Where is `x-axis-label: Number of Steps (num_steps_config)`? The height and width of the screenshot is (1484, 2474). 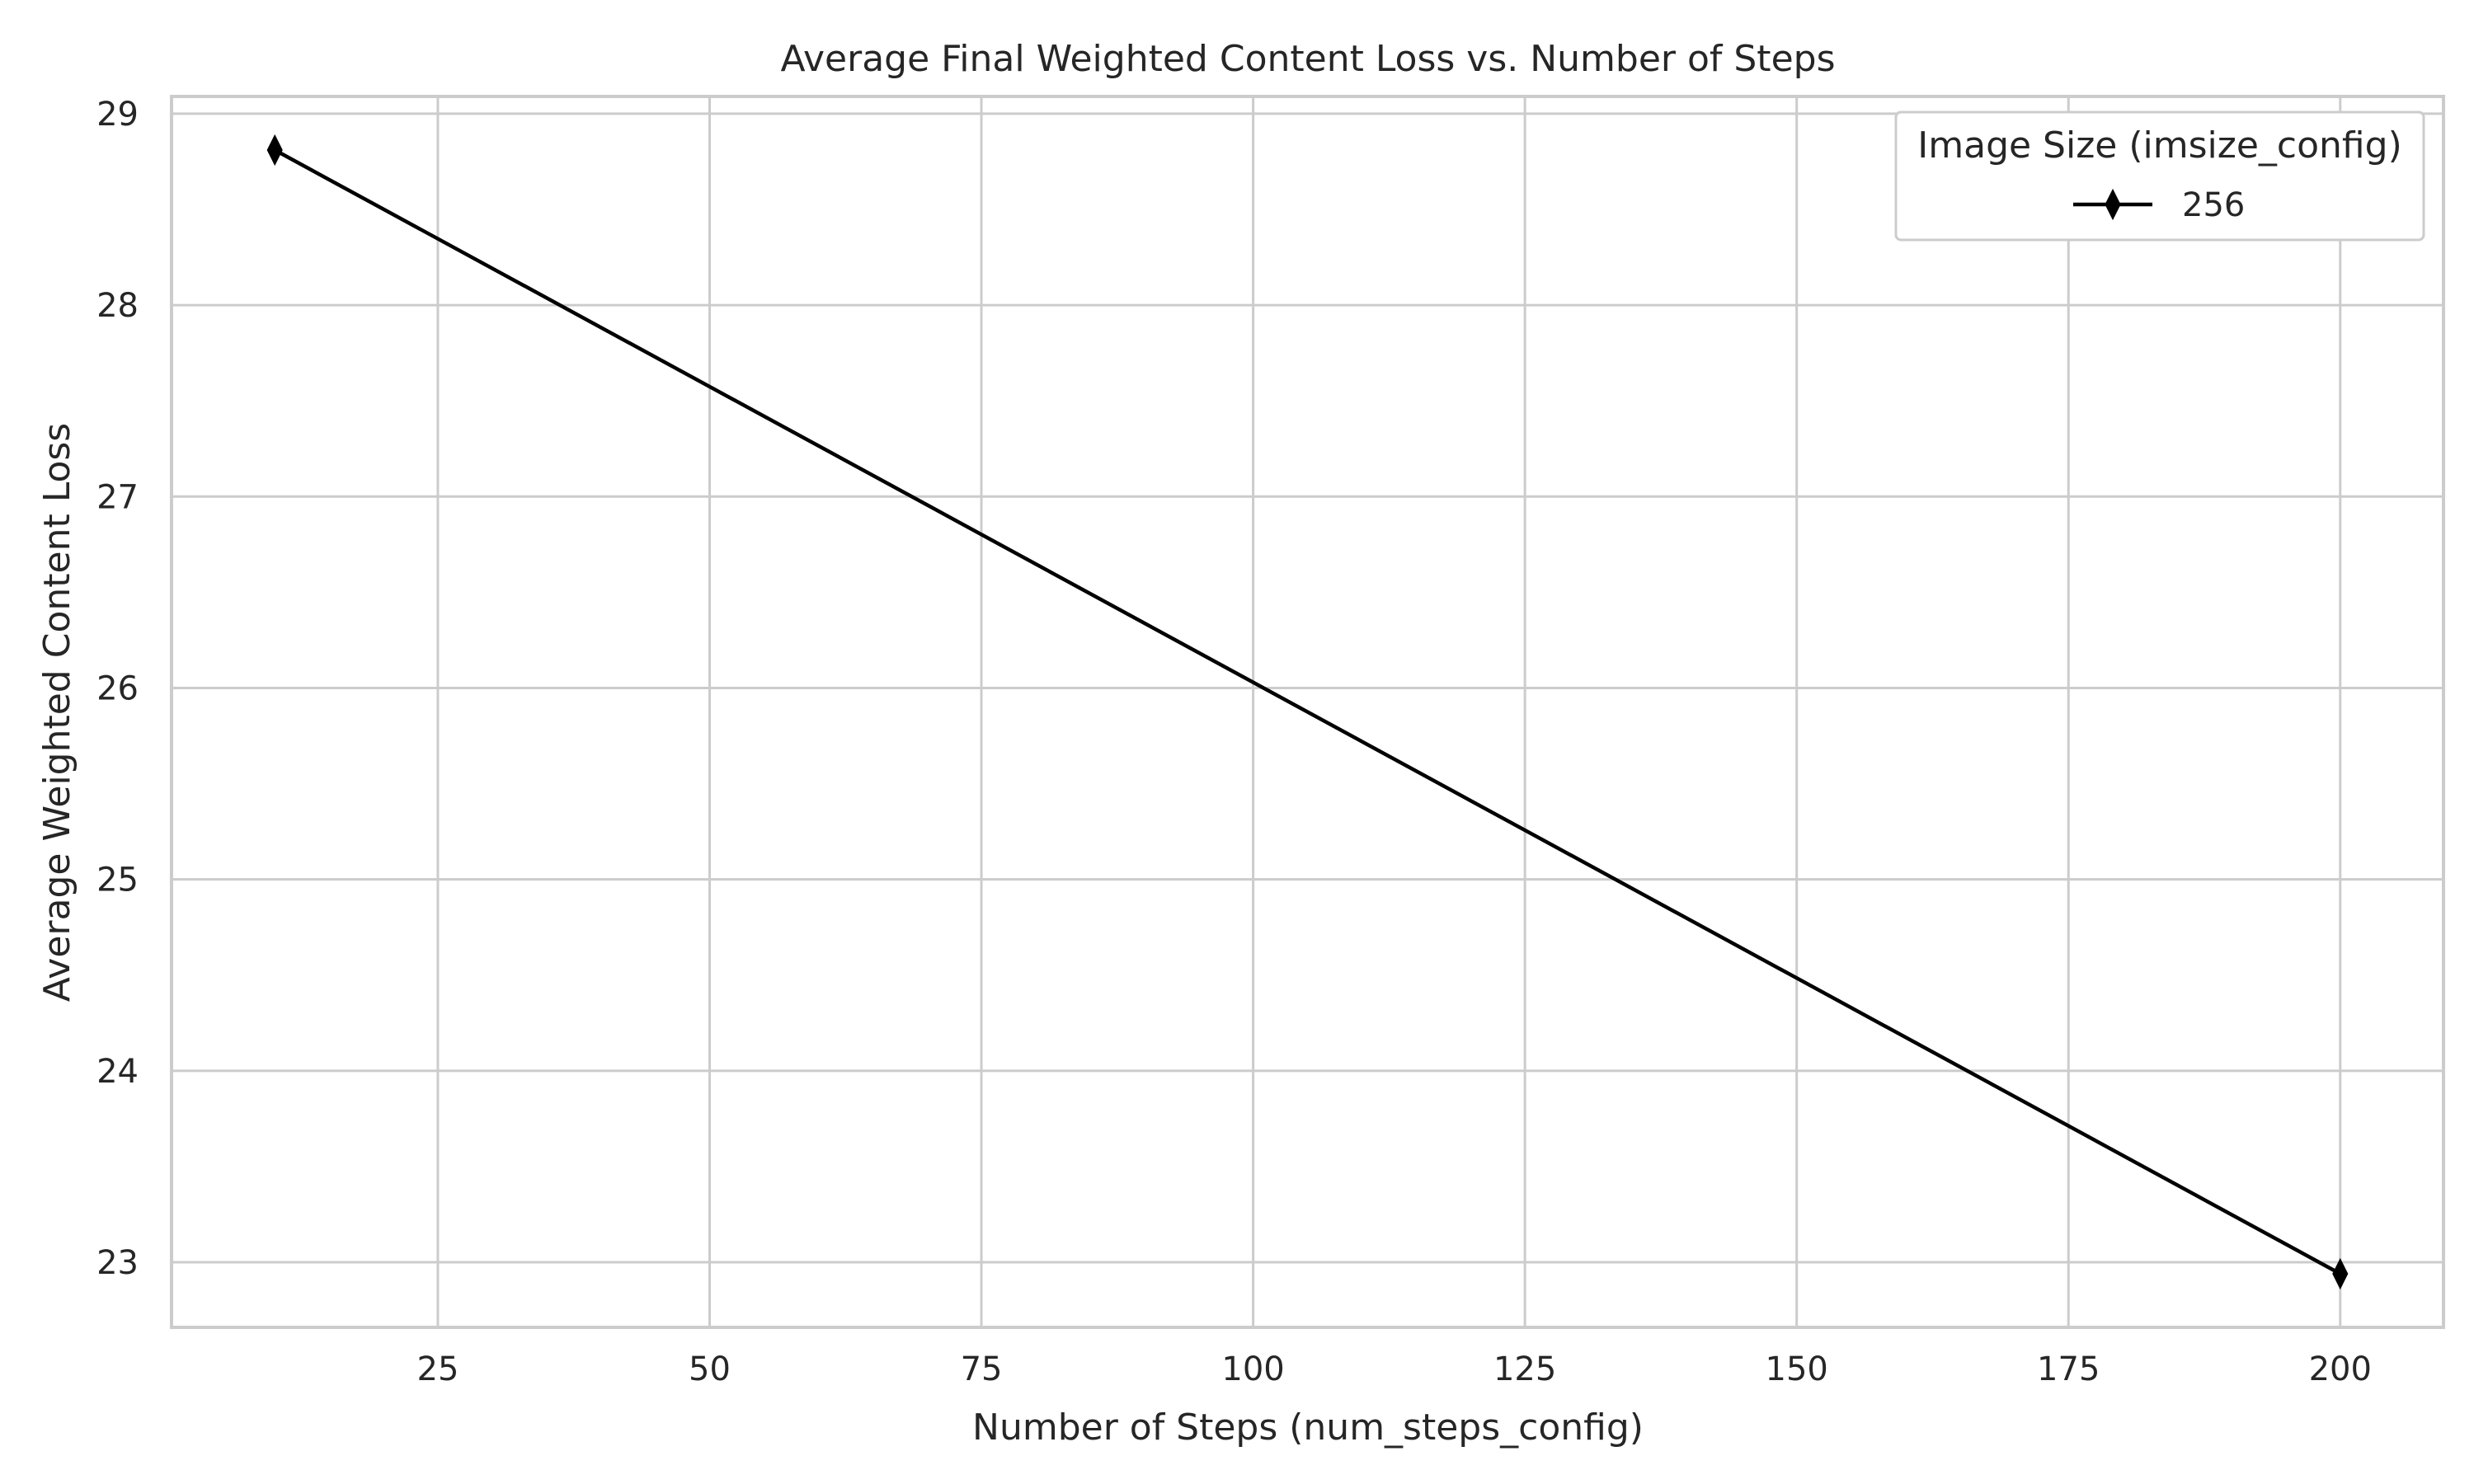
x-axis-label: Number of Steps (num_steps_config) is located at coordinates (1308, 1428).